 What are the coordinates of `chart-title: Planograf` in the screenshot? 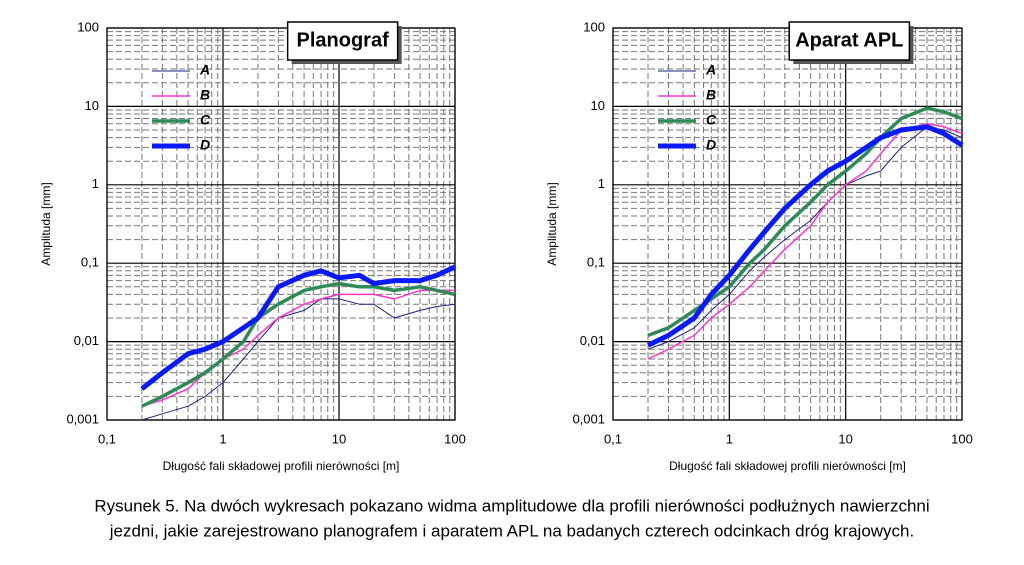 It's located at (343, 40).